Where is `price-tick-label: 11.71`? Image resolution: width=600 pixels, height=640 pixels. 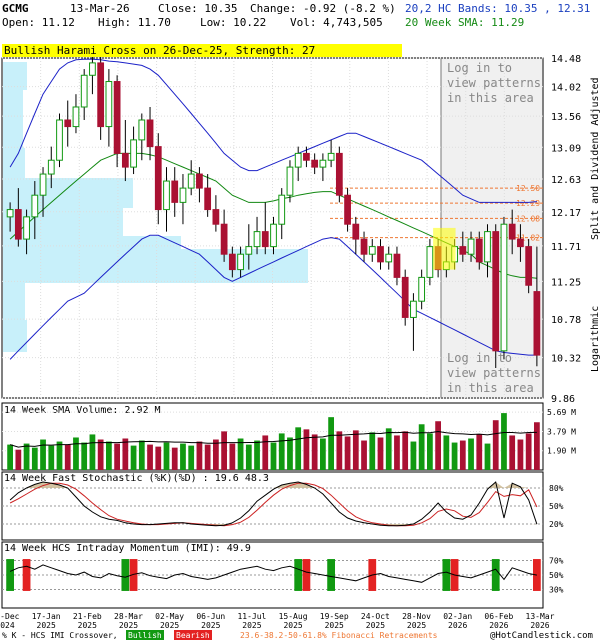
price-tick-label: 11.71 is located at coordinates (566, 247).